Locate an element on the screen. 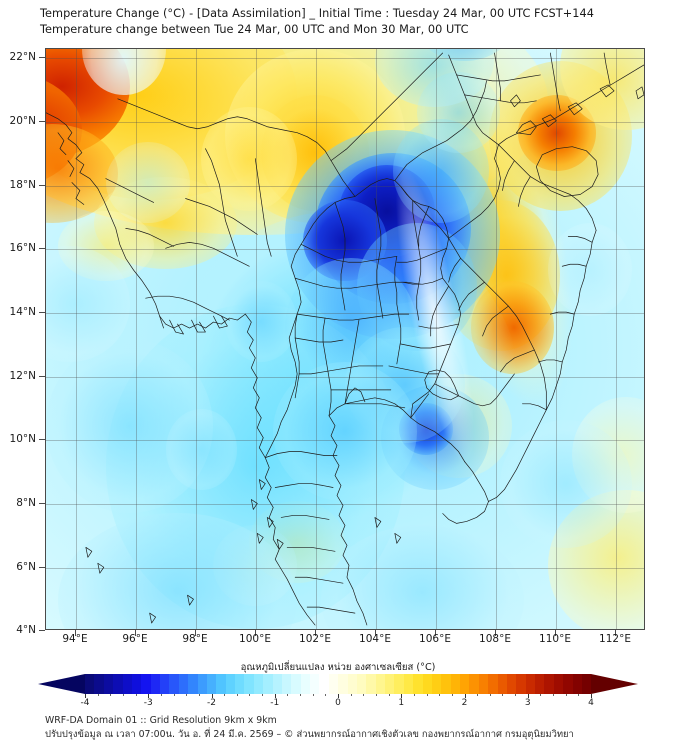  x-tick-label: 106°E is located at coordinates (435, 639).